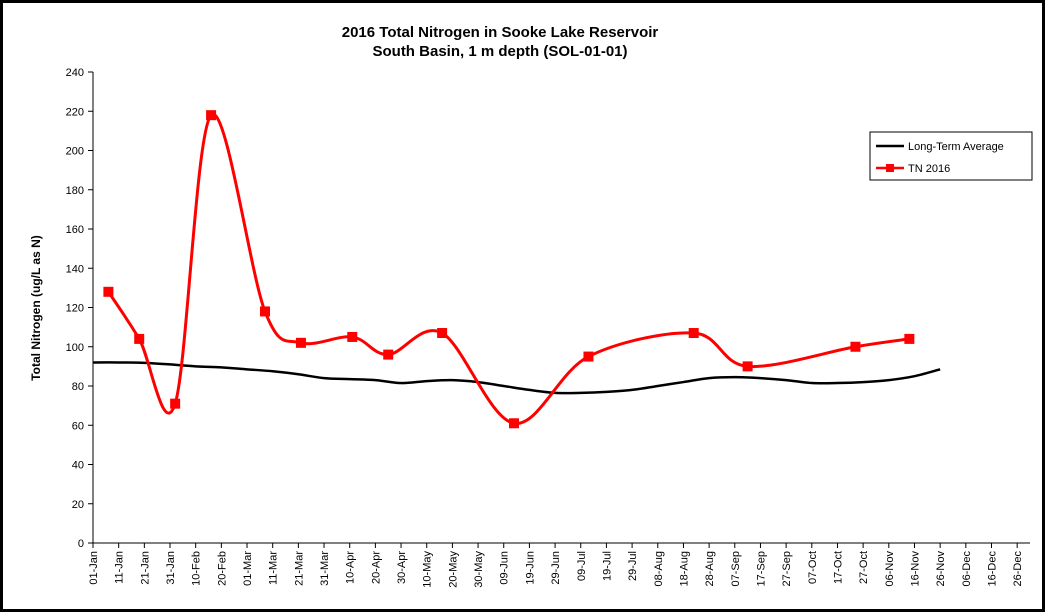 The height and width of the screenshot is (612, 1045). What do you see at coordinates (75, 309) in the screenshot?
I see `y-tick-label: 120` at bounding box center [75, 309].